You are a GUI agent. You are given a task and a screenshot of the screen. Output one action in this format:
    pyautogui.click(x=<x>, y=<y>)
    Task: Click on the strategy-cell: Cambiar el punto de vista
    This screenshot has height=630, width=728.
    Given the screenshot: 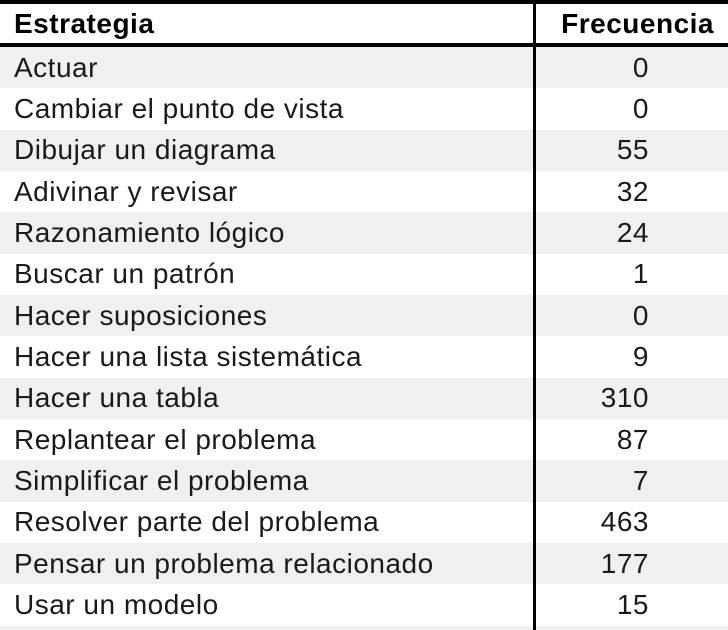 What is the action you would take?
    pyautogui.click(x=179, y=109)
    